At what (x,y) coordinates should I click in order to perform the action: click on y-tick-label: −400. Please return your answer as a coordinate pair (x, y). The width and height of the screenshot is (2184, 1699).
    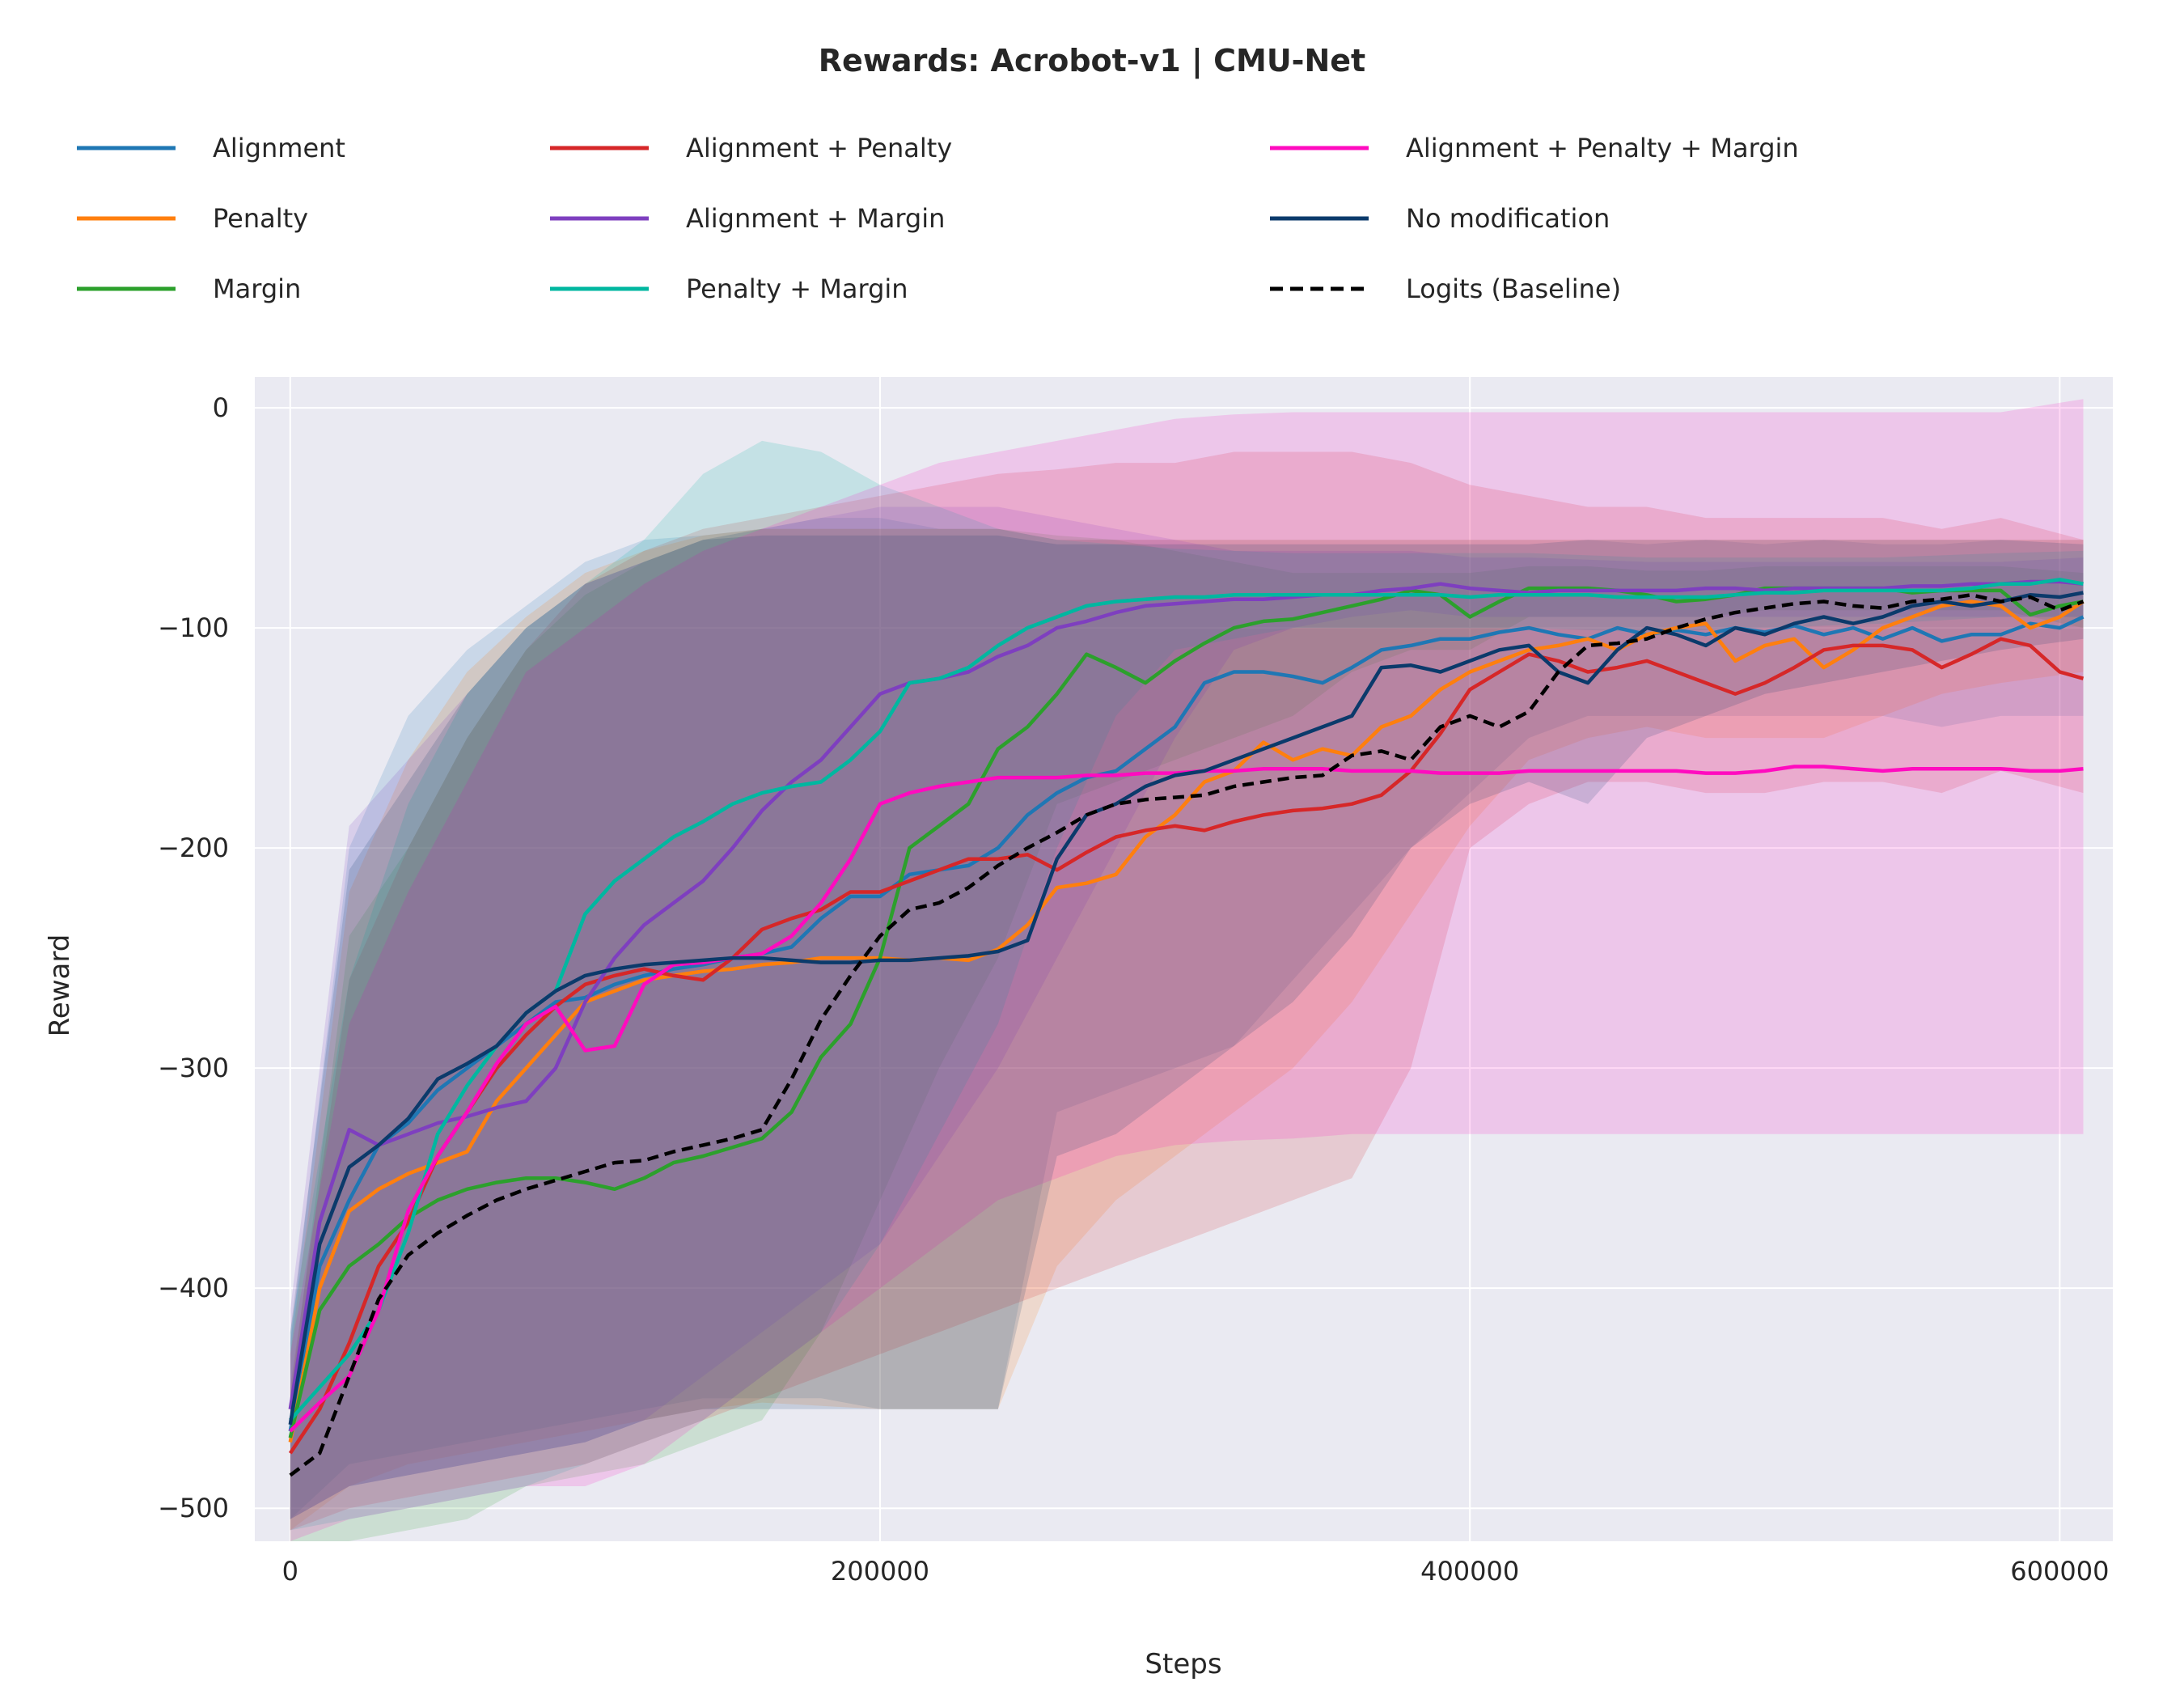
    Looking at the image, I should click on (193, 1288).